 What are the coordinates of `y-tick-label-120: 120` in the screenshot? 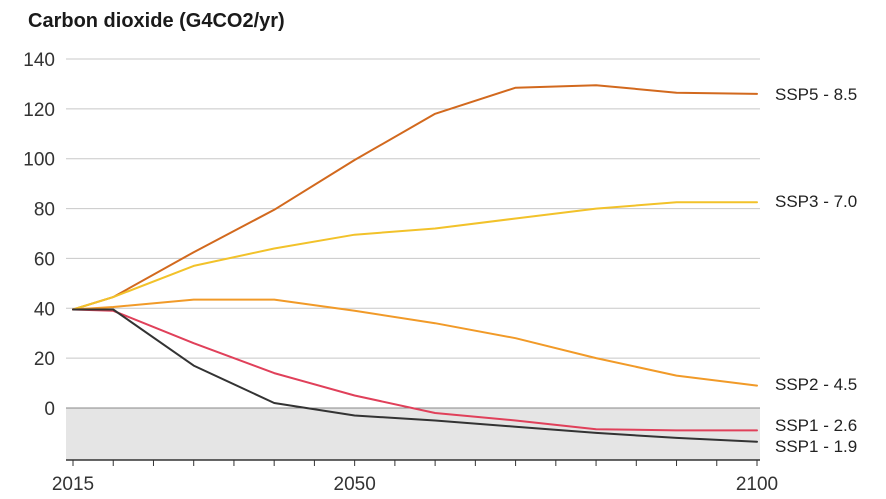 It's located at (39, 110).